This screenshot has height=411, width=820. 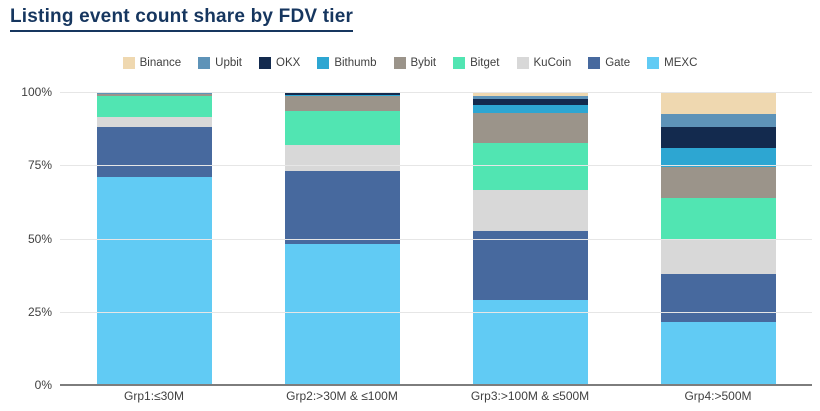 I want to click on x-category-label-4: Grp4:>500M, so click(x=718, y=396).